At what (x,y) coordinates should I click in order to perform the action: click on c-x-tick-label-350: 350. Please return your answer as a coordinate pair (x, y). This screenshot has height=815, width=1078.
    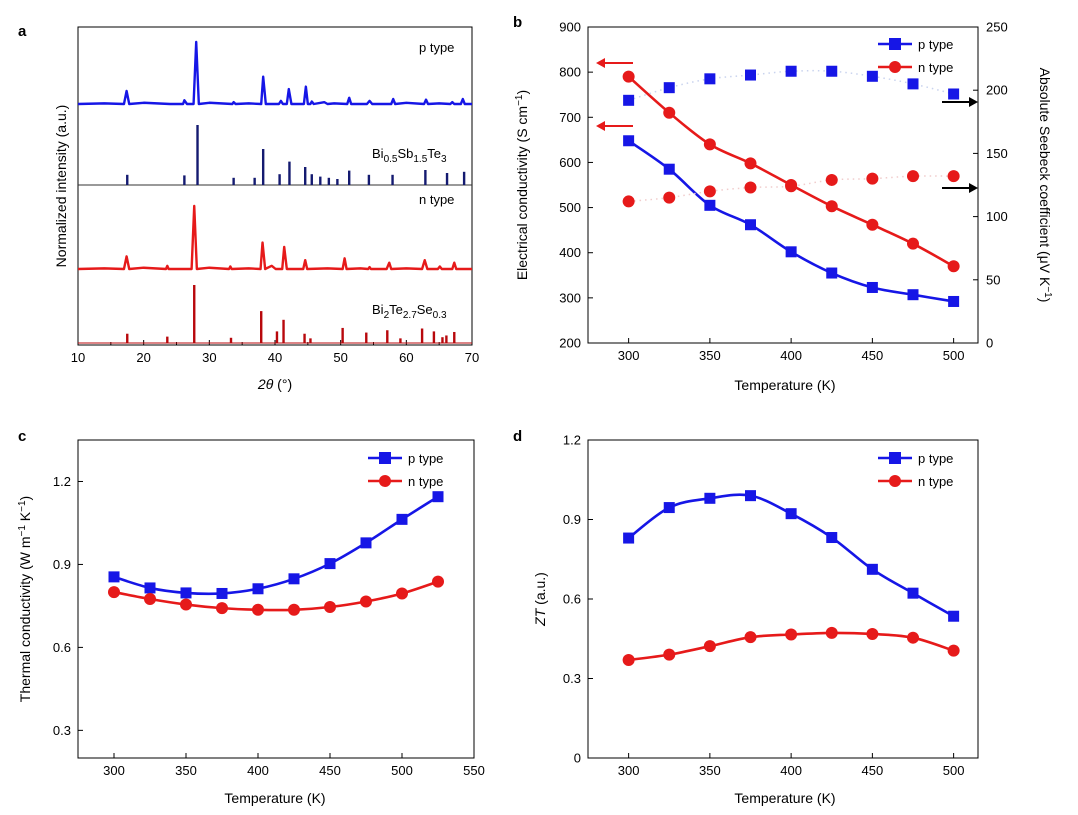
    Looking at the image, I should click on (186, 770).